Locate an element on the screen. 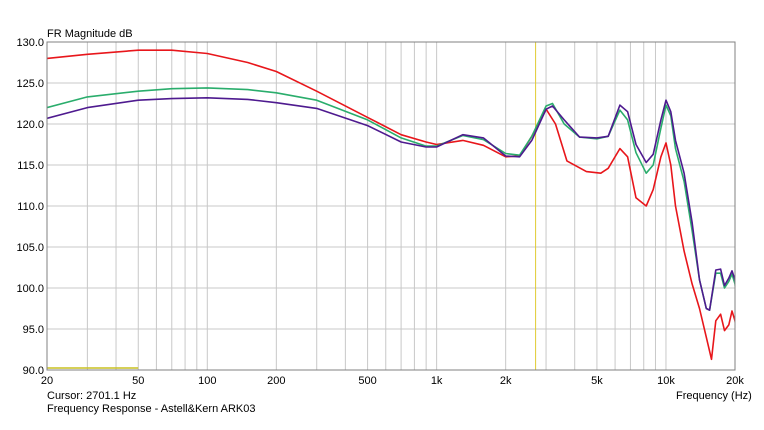 Image resolution: width=764 pixels, height=430 pixels. x-tick-label: 500 is located at coordinates (367, 381).